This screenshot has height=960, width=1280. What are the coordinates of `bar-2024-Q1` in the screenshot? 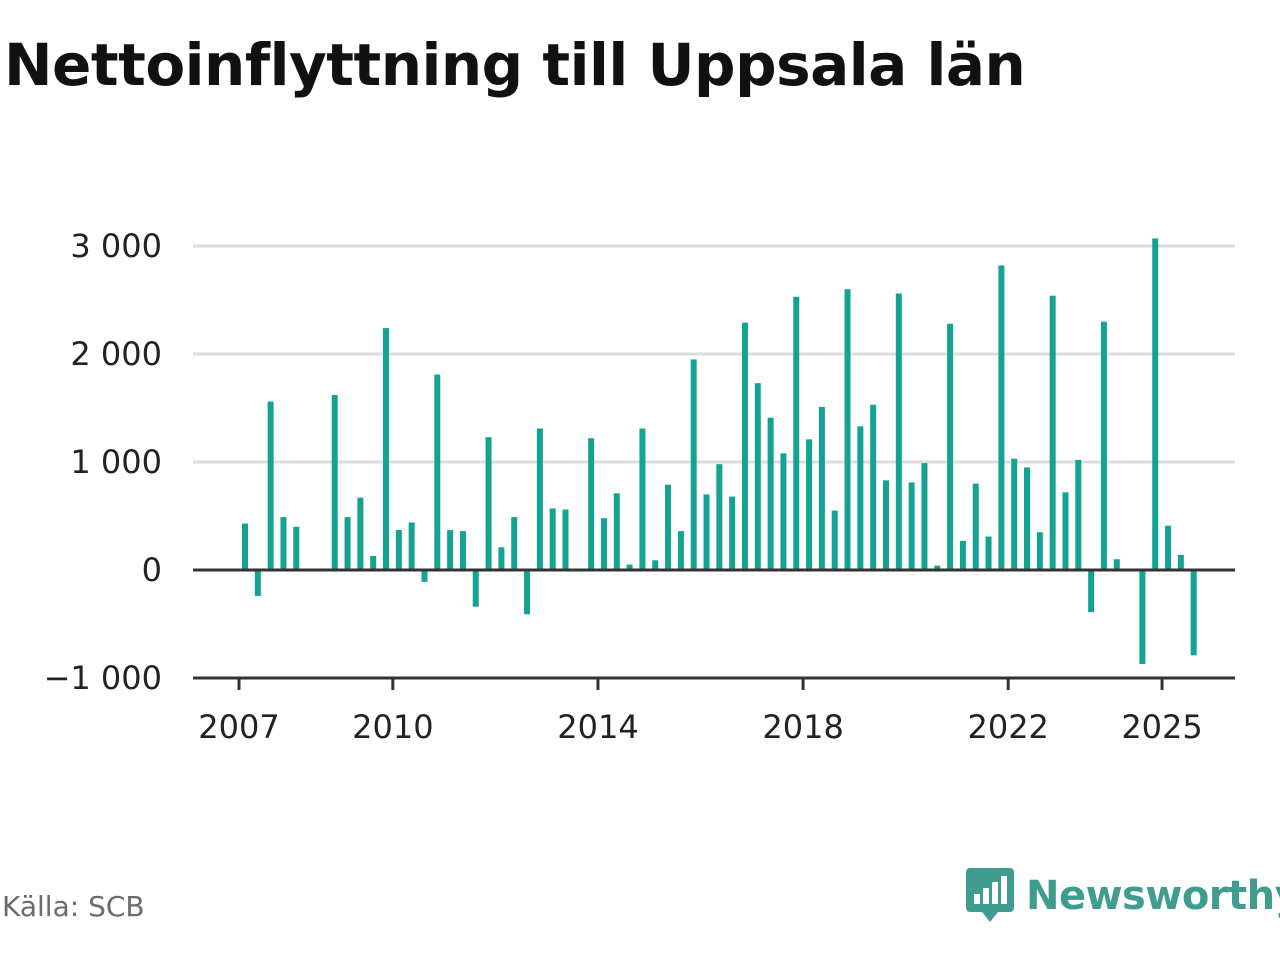 It's located at (1116, 564).